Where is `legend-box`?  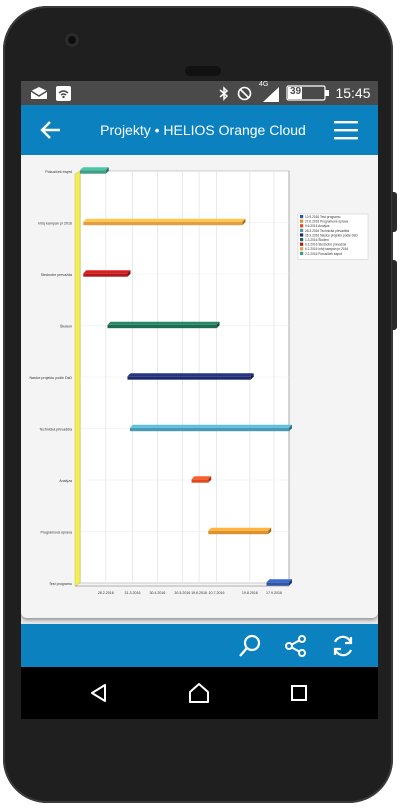
legend-box is located at coordinates (333, 236).